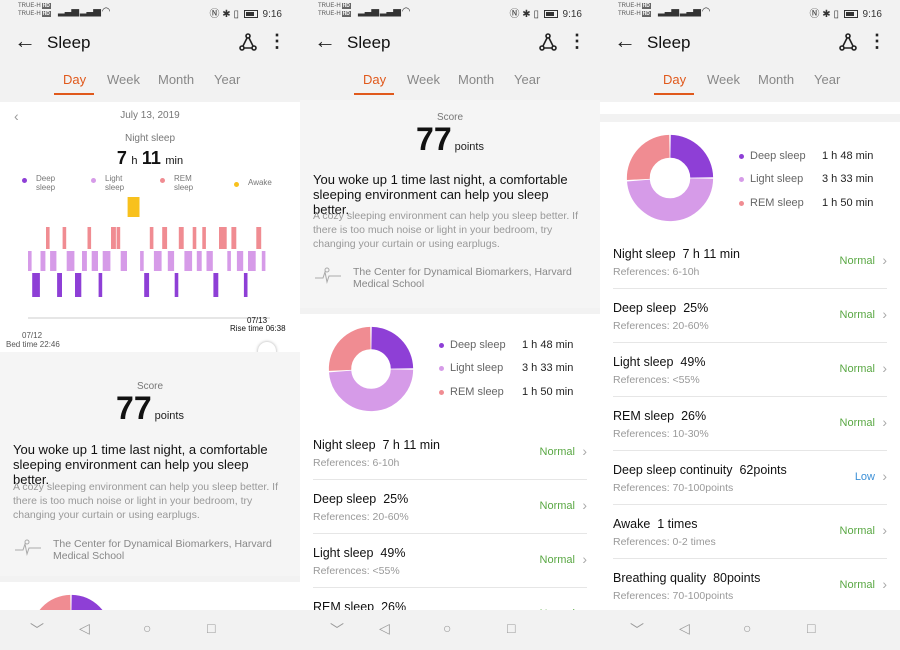 This screenshot has height=650, width=900. What do you see at coordinates (236, 184) in the screenshot?
I see `awake-dot-icon` at bounding box center [236, 184].